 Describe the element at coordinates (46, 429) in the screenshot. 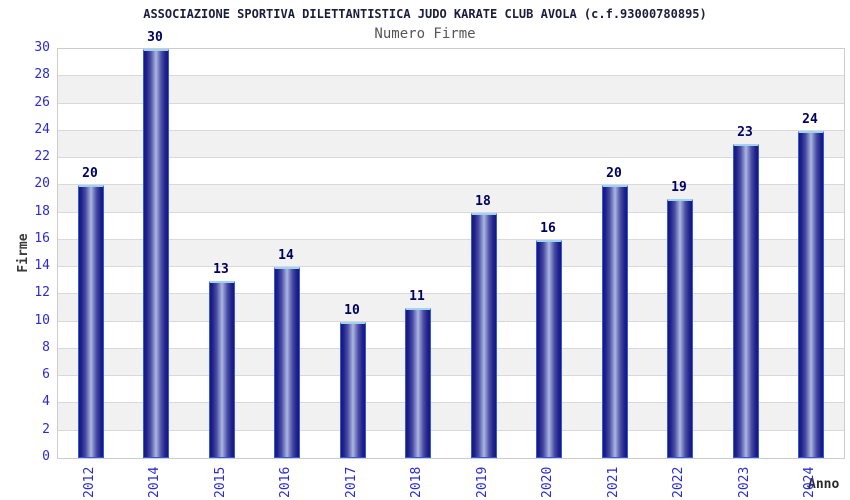

I see `y-tick-label: 2` at that location.